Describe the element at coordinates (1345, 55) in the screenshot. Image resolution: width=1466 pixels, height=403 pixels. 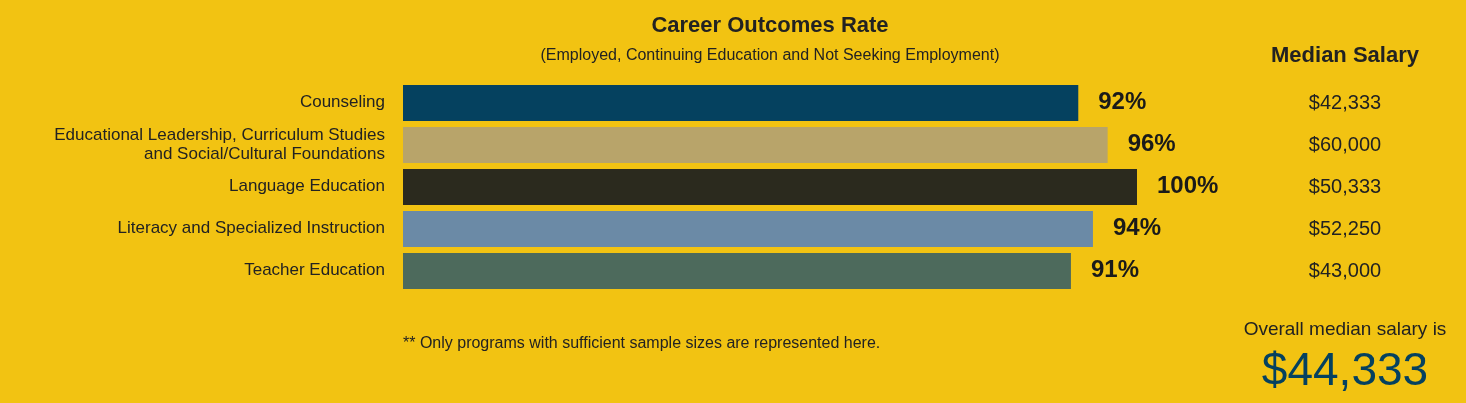
I see `text: Median Salary` at that location.